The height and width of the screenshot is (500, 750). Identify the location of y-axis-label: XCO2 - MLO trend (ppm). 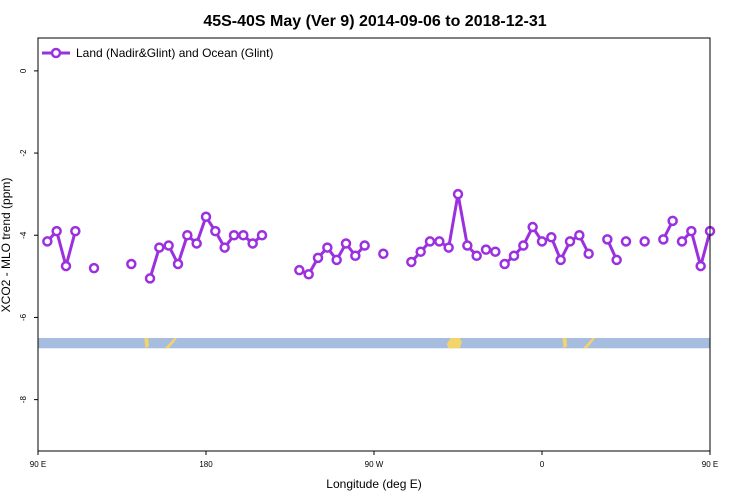
(6, 245).